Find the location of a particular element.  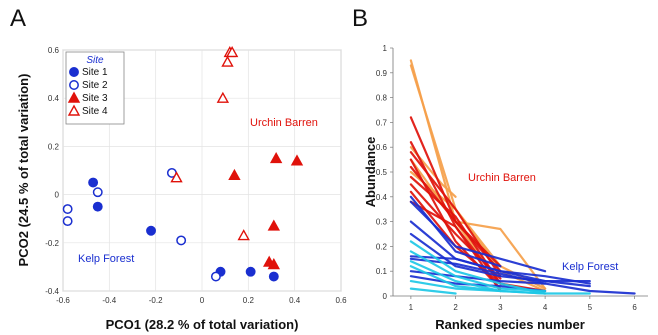

y-tick-label-a: 0.6 is located at coordinates (54, 50).